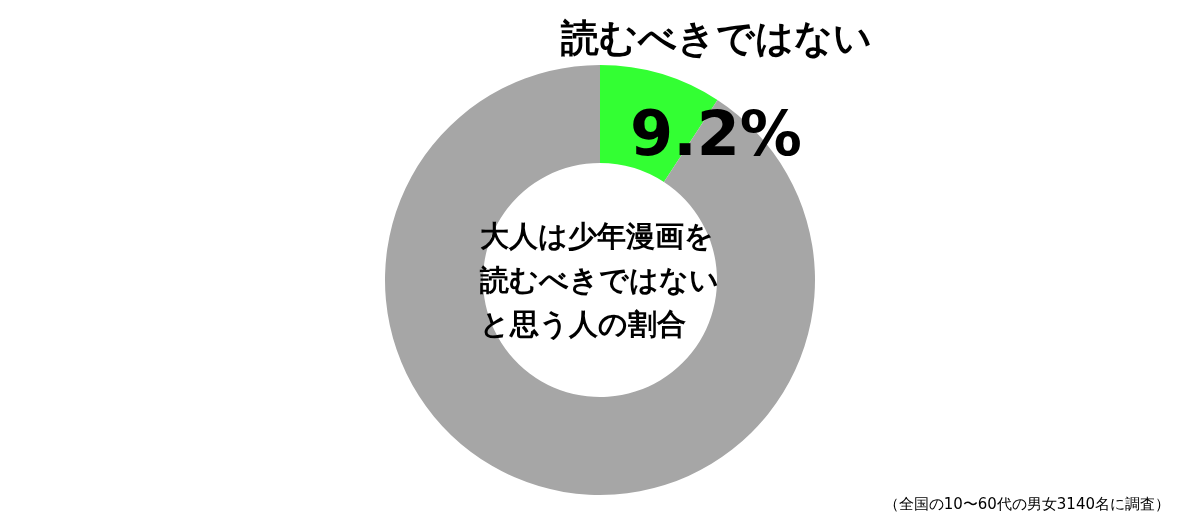  I want to click on text: （全国の10〜60代の男女3140名に調査）, so click(1026, 504).